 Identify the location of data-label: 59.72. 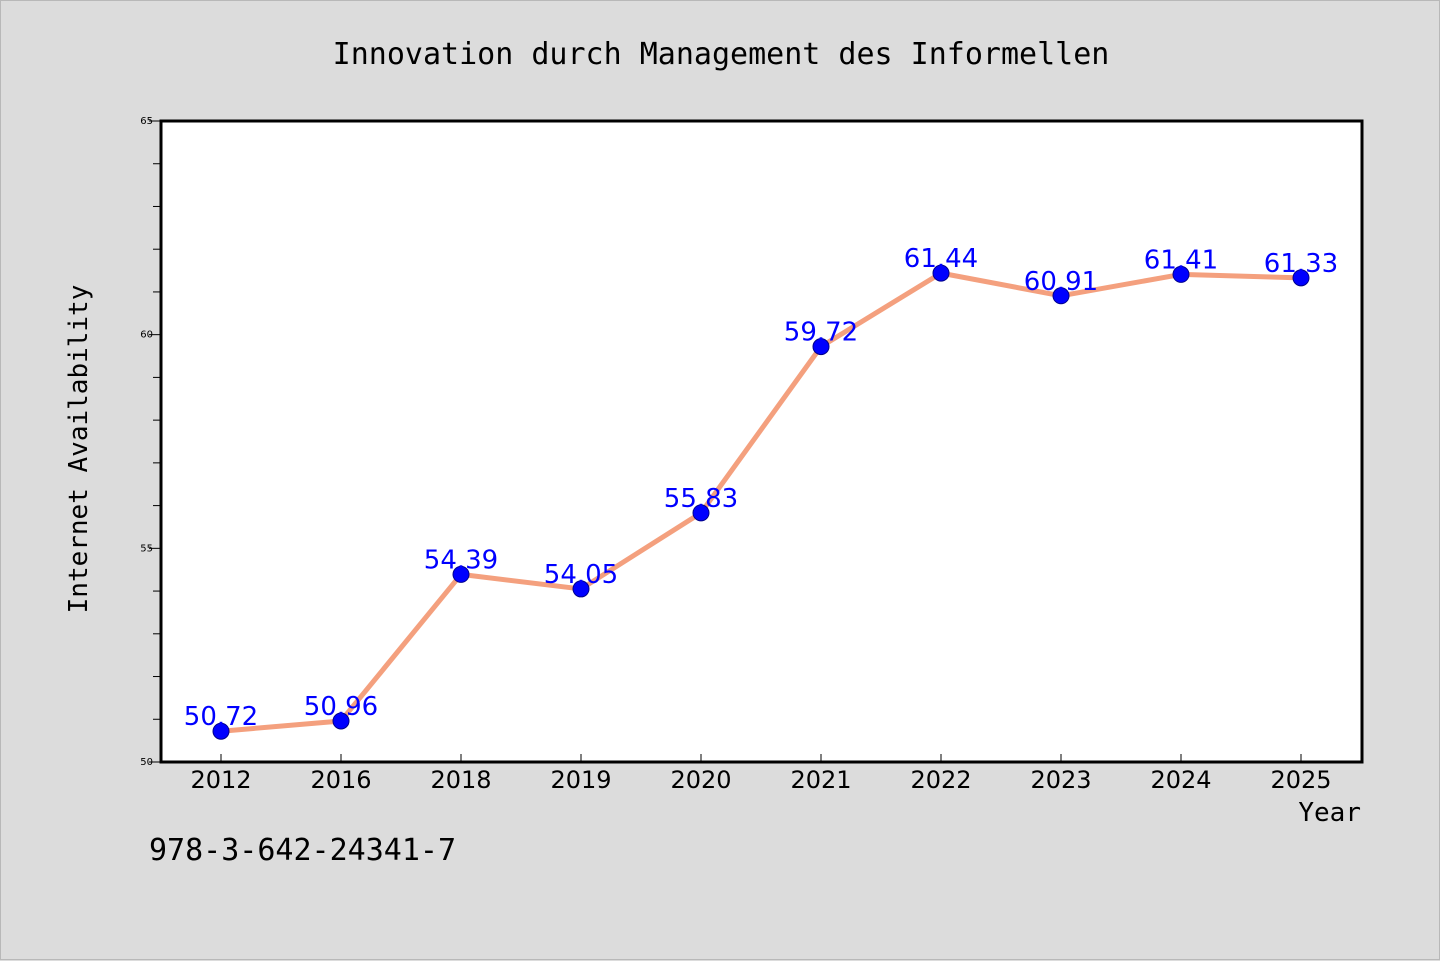
(821, 333).